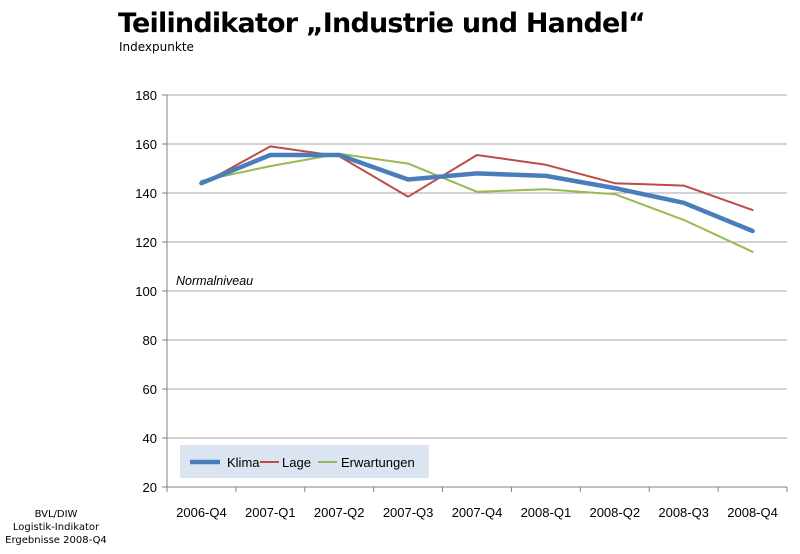 The width and height of the screenshot is (800, 554). Describe the element at coordinates (408, 512) in the screenshot. I see `x-tick-label: 2007-Q3` at that location.